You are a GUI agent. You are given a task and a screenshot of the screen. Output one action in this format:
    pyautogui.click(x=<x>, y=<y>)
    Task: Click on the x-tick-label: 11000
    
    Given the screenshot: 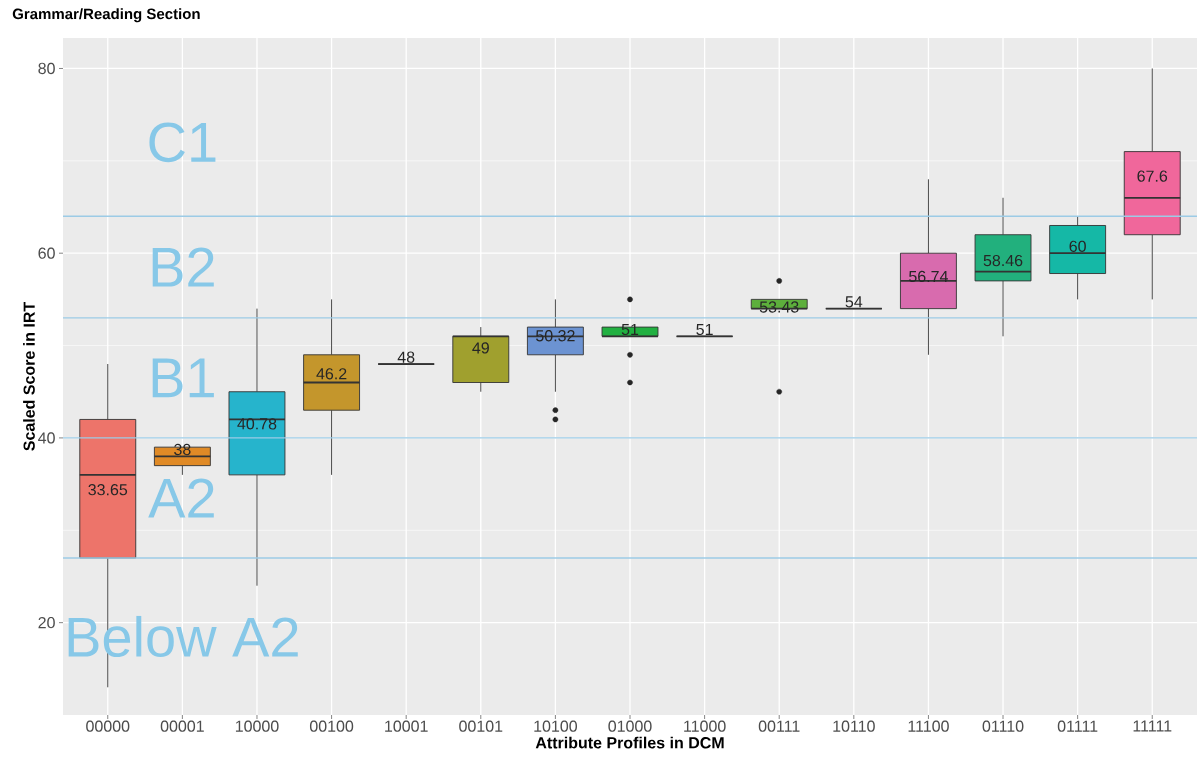 What is the action you would take?
    pyautogui.click(x=705, y=726)
    